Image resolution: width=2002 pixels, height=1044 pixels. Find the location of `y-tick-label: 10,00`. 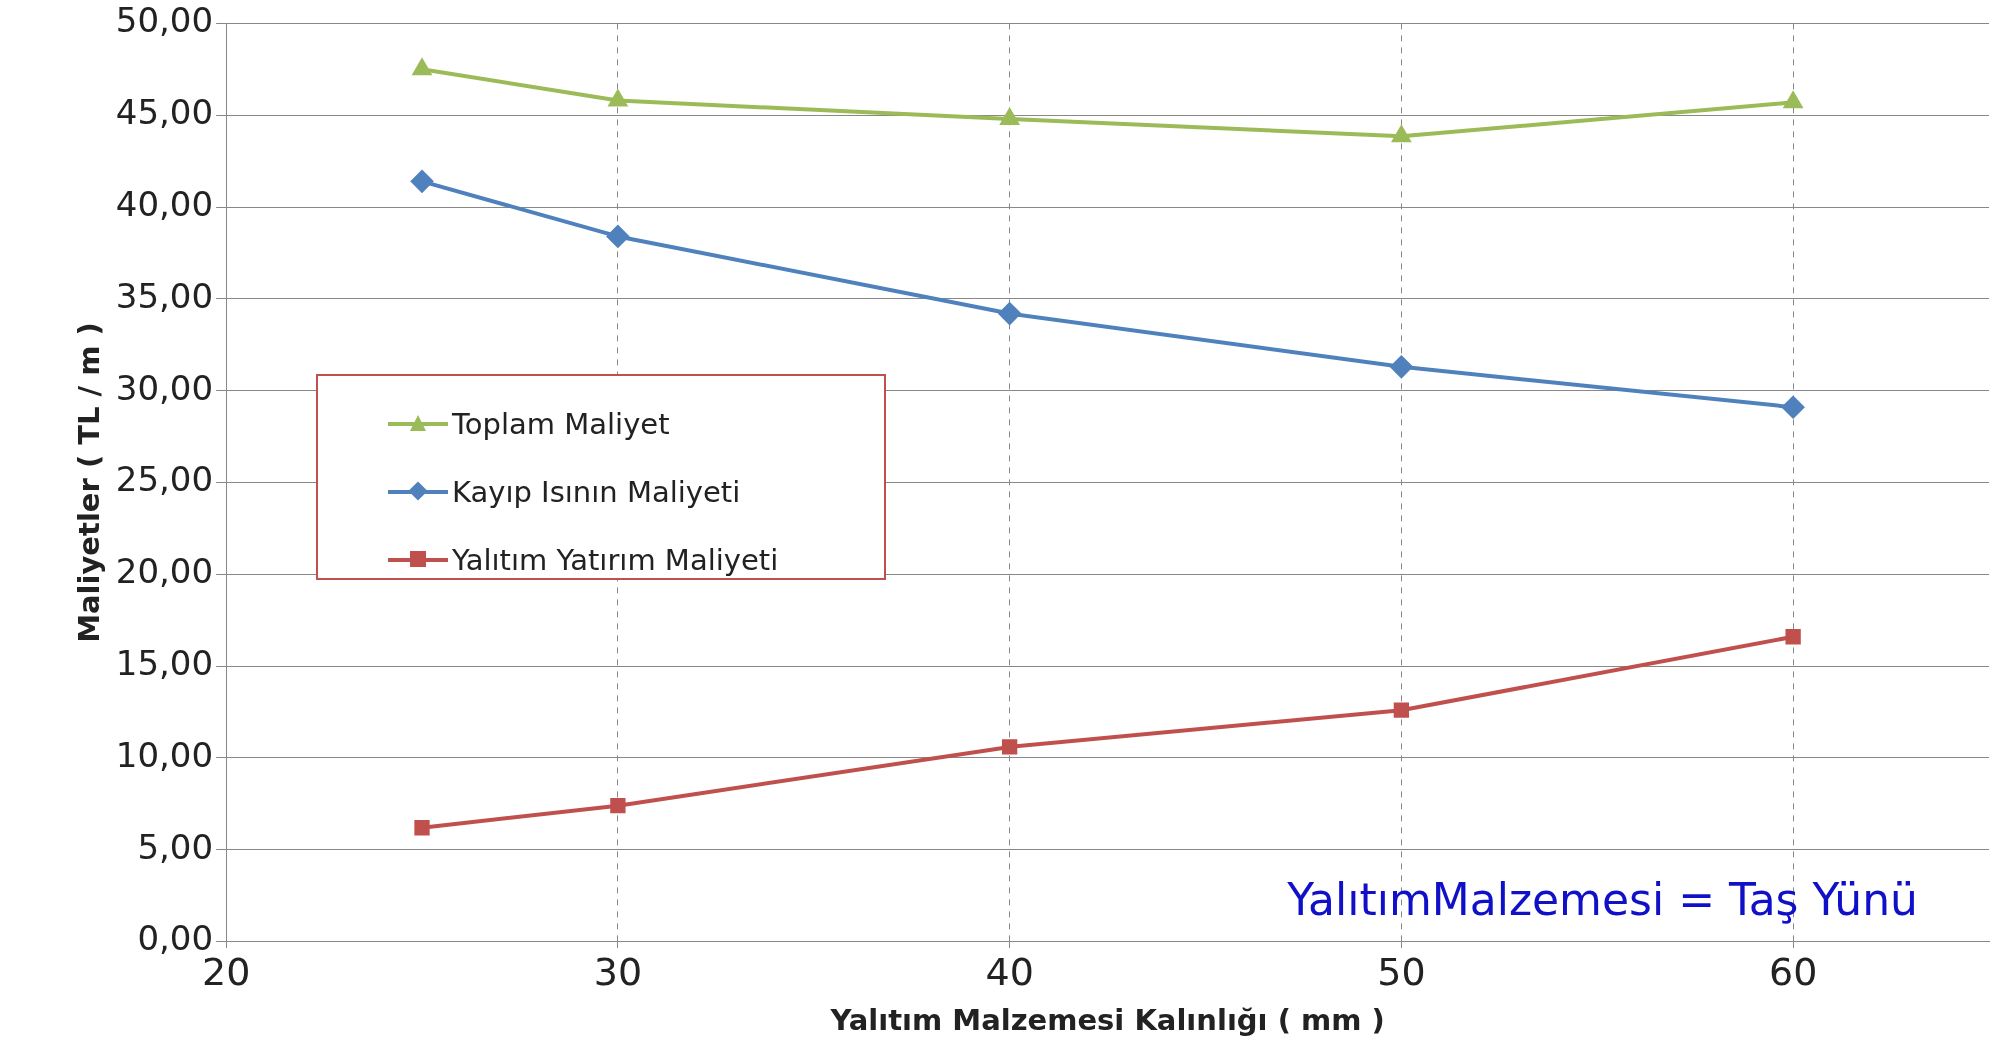

y-tick-label: 10,00 is located at coordinates (164, 754).